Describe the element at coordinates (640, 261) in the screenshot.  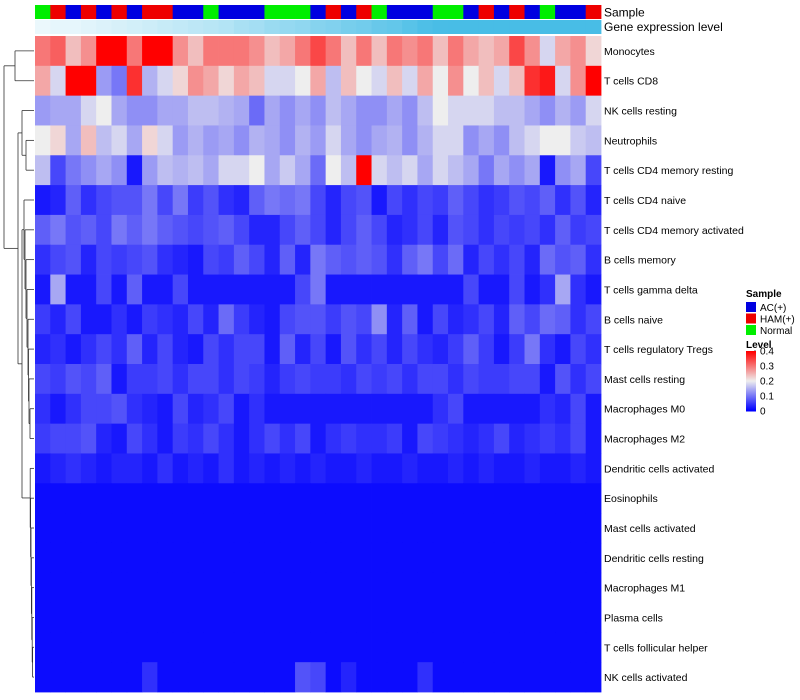
I see `row-label: B cells memory` at that location.